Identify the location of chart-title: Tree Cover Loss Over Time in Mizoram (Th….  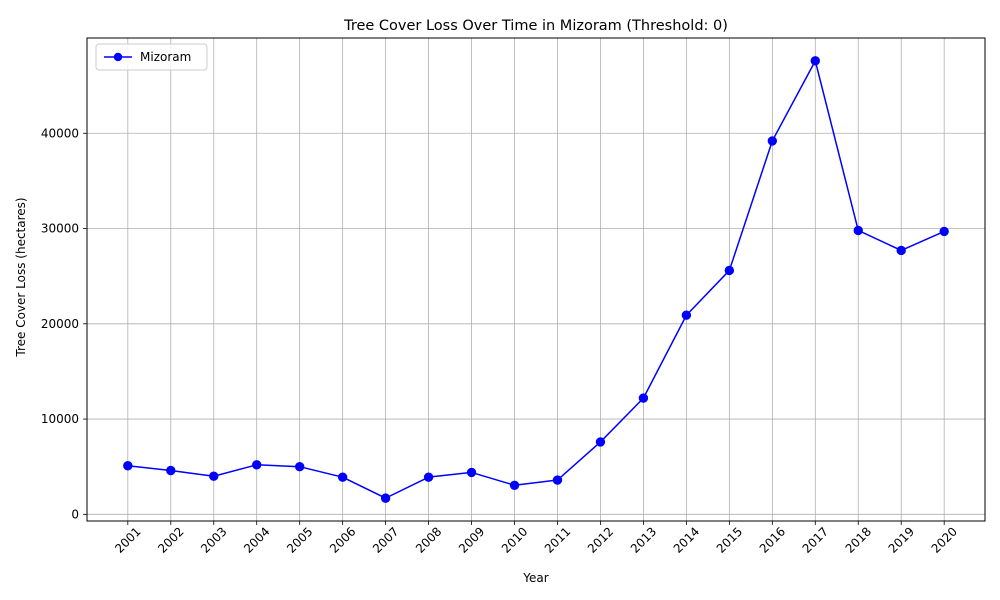
(535, 26).